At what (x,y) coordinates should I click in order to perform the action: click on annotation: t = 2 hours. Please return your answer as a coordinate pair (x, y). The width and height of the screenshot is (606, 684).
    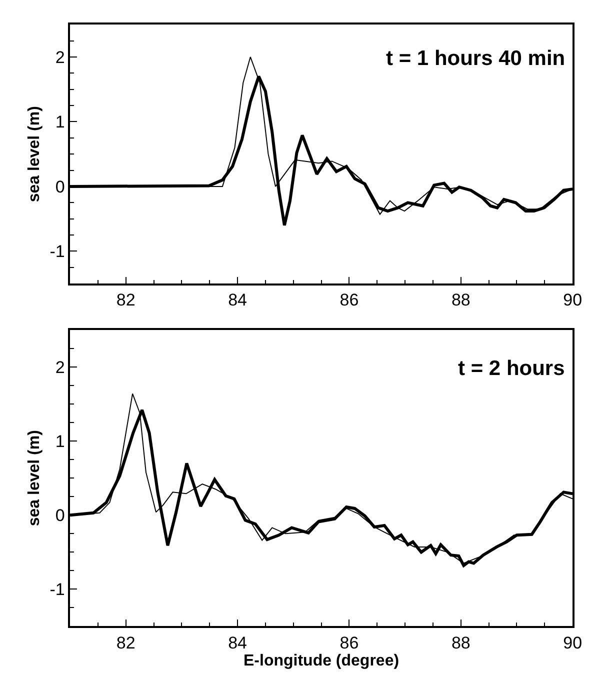
    Looking at the image, I should click on (511, 368).